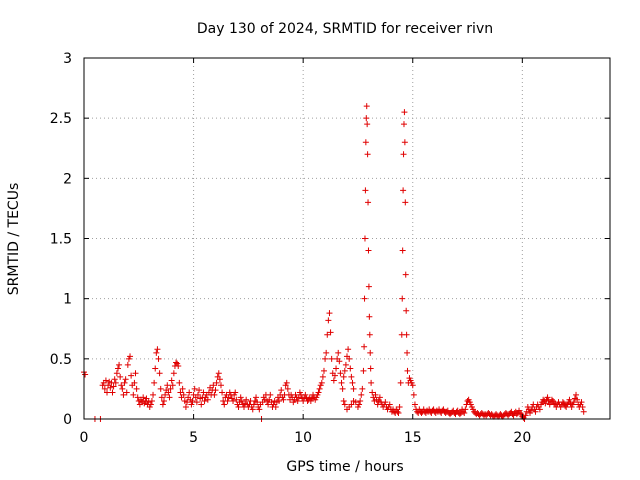 The height and width of the screenshot is (480, 640). Describe the element at coordinates (67, 59) in the screenshot. I see `y-tick-label: 3` at that location.